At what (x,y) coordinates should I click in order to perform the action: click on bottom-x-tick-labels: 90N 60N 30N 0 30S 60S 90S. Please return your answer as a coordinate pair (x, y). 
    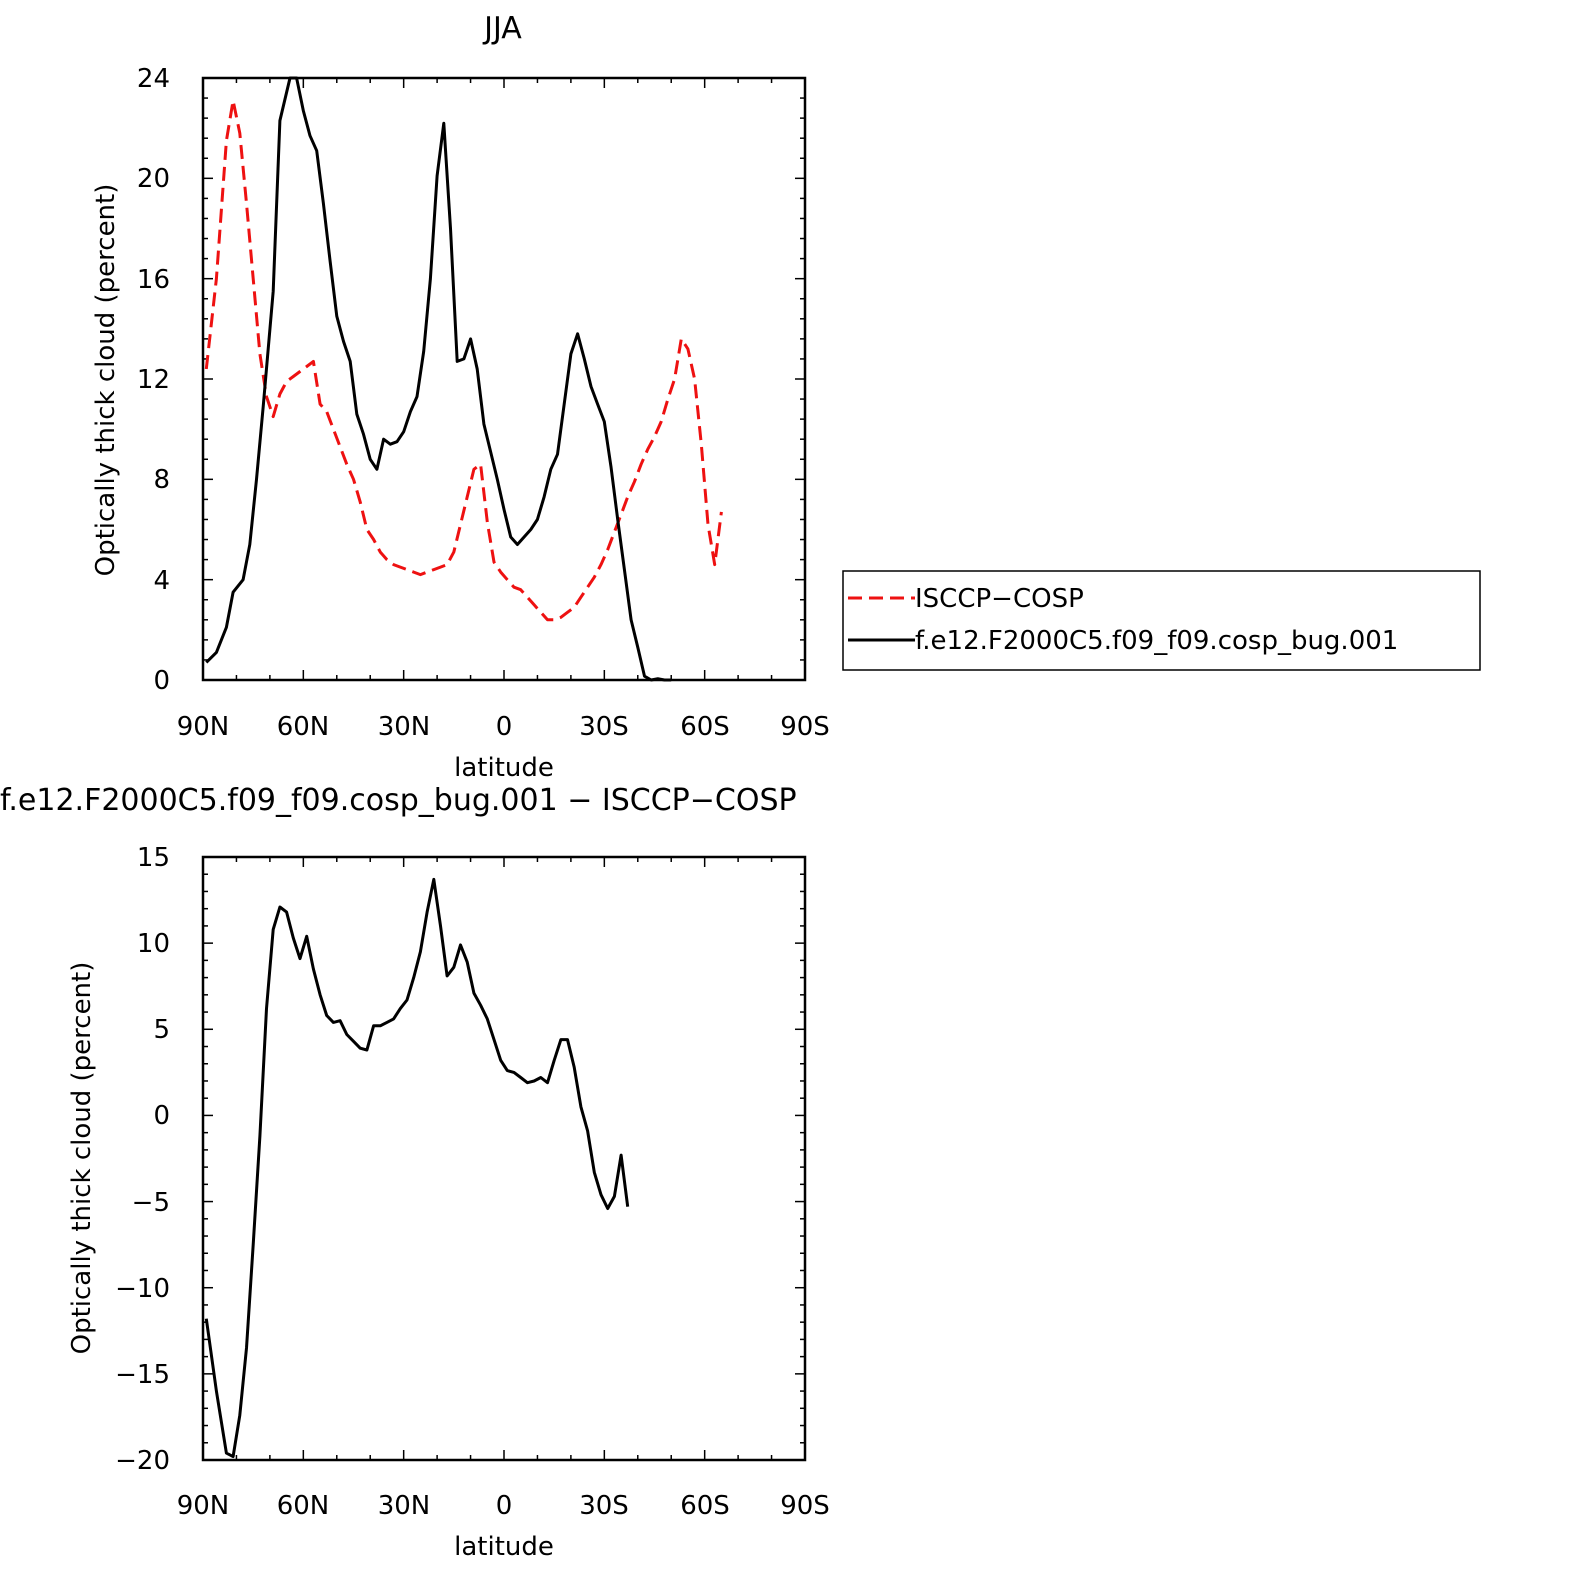
    Looking at the image, I should click on (503, 1506).